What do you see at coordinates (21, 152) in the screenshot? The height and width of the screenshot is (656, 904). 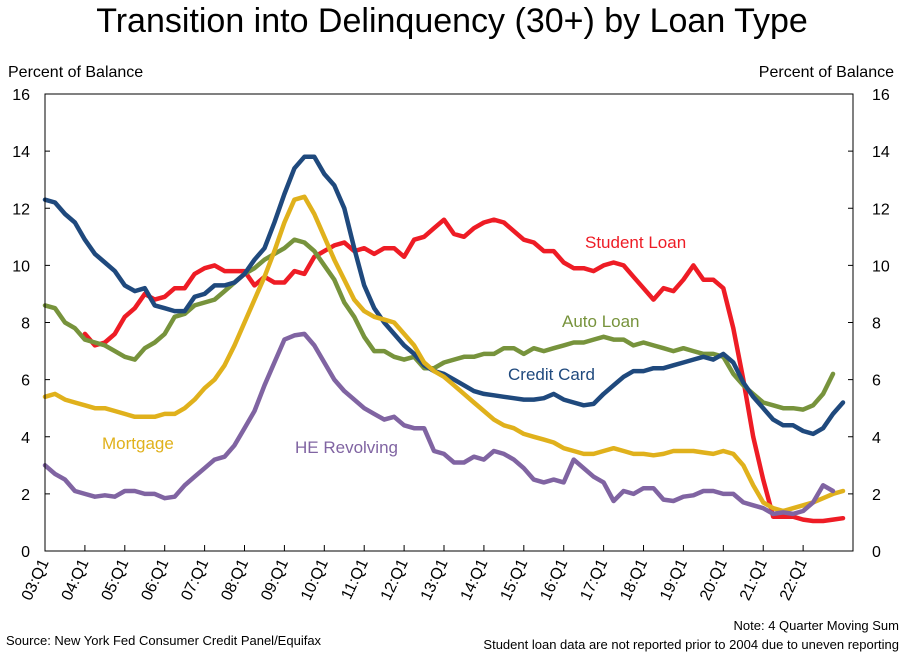 I see `left-y-tick-label: 14` at bounding box center [21, 152].